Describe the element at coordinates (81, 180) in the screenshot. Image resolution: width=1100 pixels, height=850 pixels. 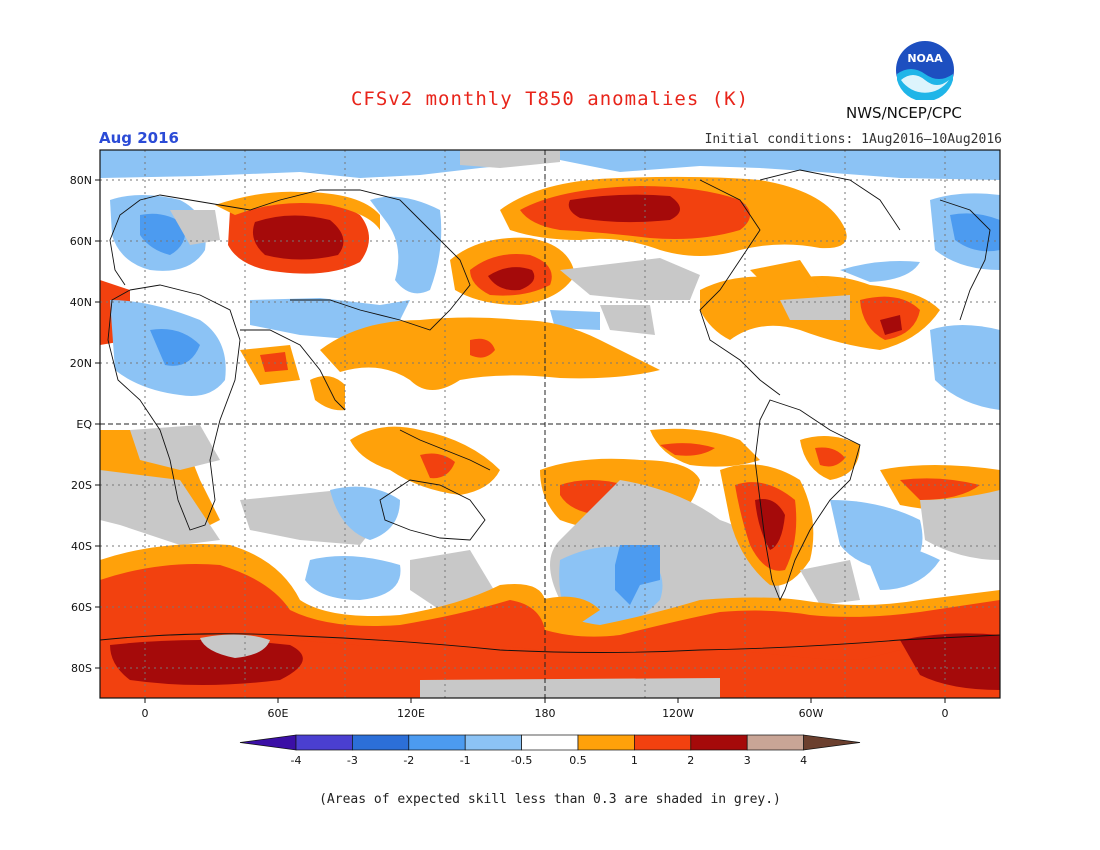
I see `lat-label: 80N` at that location.